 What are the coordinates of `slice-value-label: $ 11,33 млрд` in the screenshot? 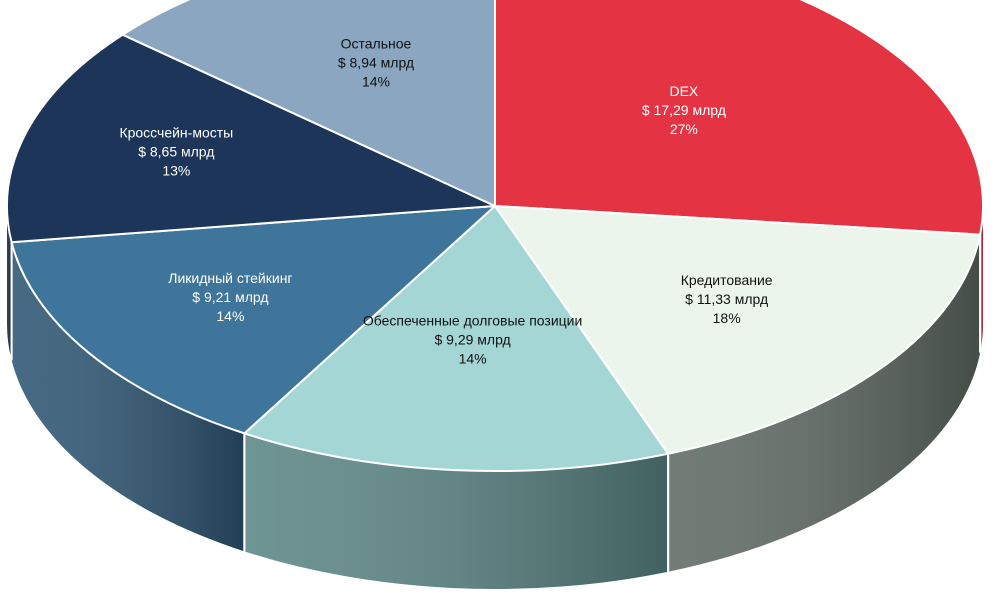 It's located at (726, 299).